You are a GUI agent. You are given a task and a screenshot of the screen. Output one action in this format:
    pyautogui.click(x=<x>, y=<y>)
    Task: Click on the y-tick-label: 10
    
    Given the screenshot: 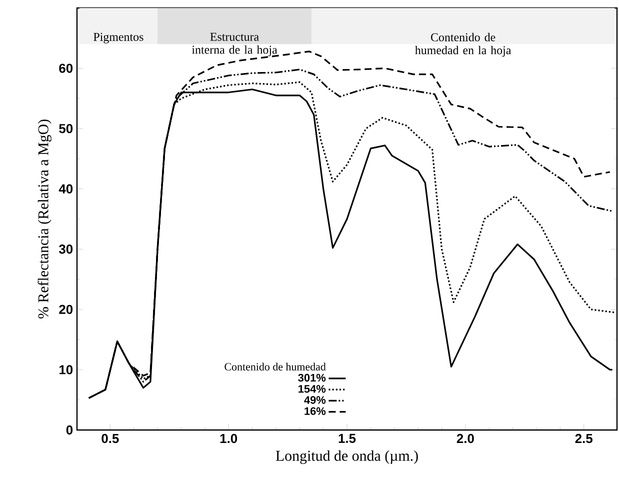 What is the action you would take?
    pyautogui.click(x=66, y=369)
    